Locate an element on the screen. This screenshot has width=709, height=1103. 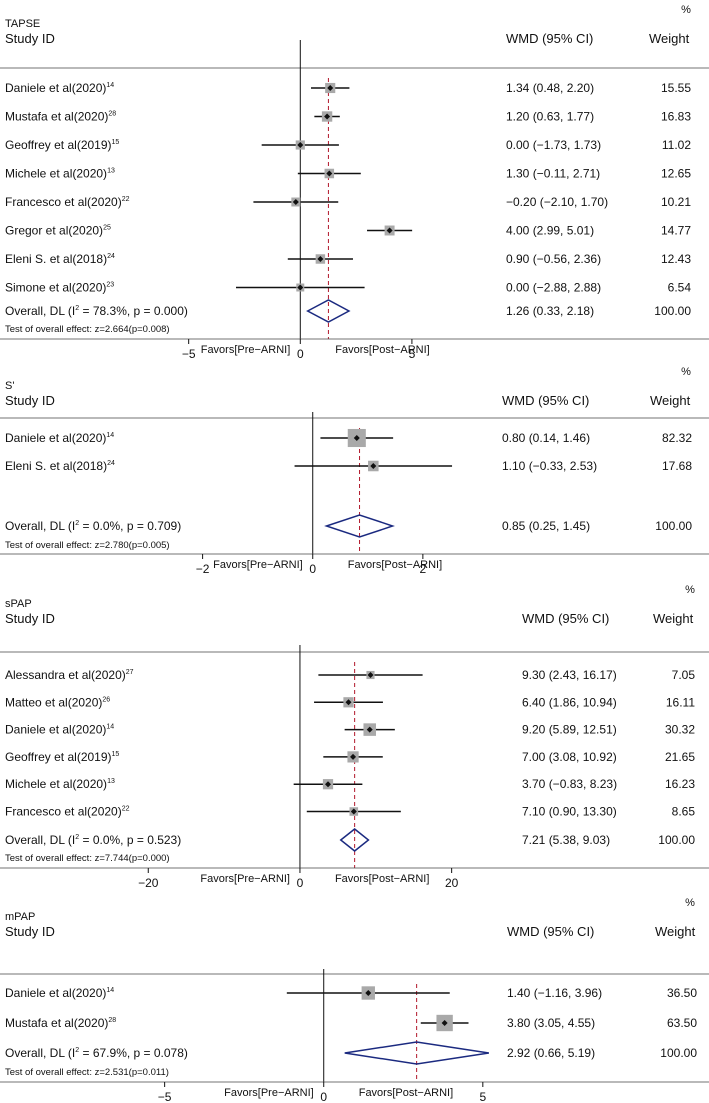
study-ci-value: 3.70 (−0.83, 8.23) is located at coordinates (569, 784).